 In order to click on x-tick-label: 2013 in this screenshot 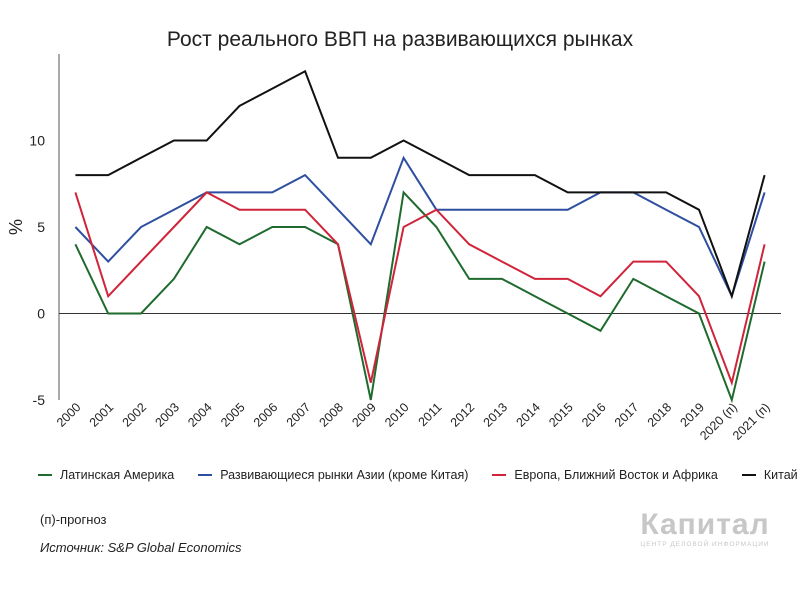, I will do `click(496, 415)`.